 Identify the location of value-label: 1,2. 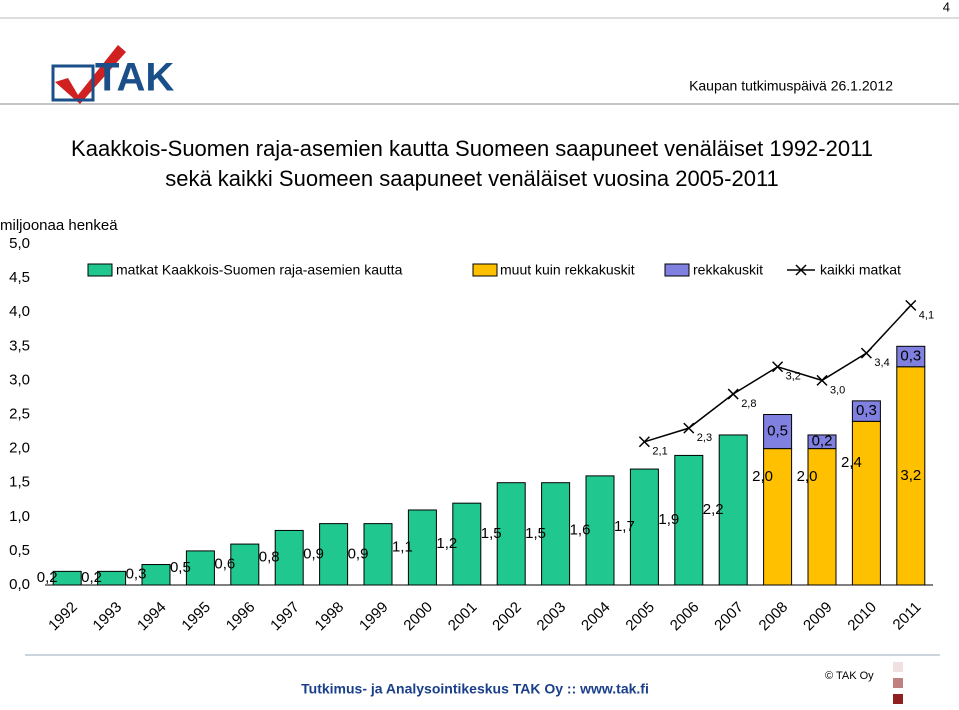
(446, 543).